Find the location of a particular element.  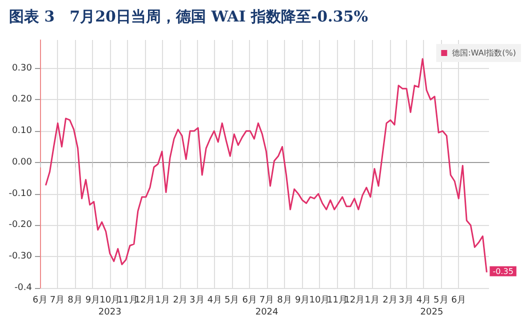

y-tick-label: -0.4 is located at coordinates (23, 288).